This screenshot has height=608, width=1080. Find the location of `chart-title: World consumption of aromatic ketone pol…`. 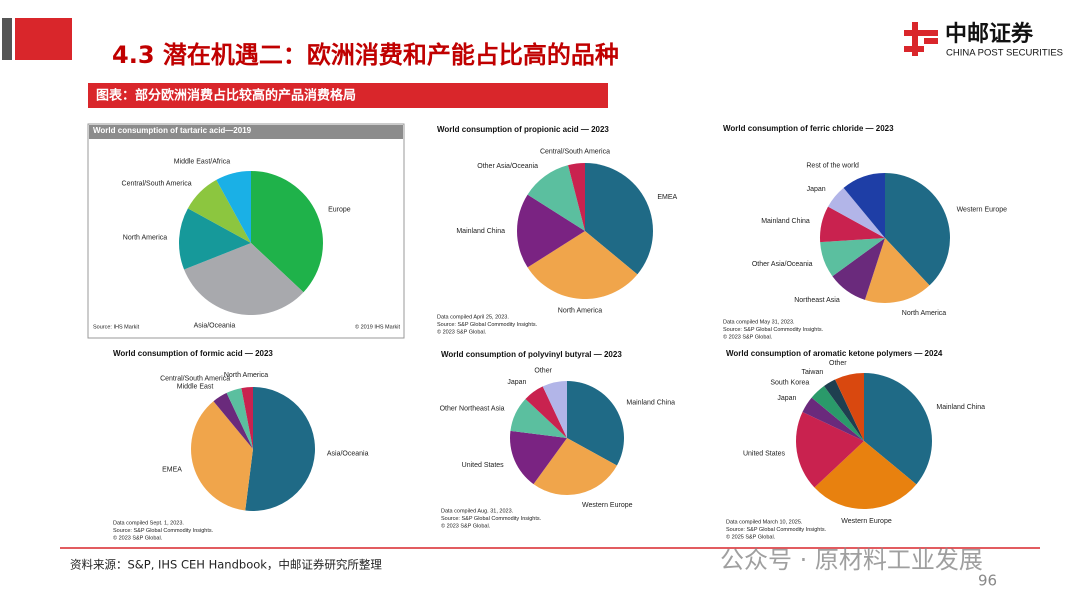

chart-title: World consumption of aromatic ketone pol… is located at coordinates (834, 353).